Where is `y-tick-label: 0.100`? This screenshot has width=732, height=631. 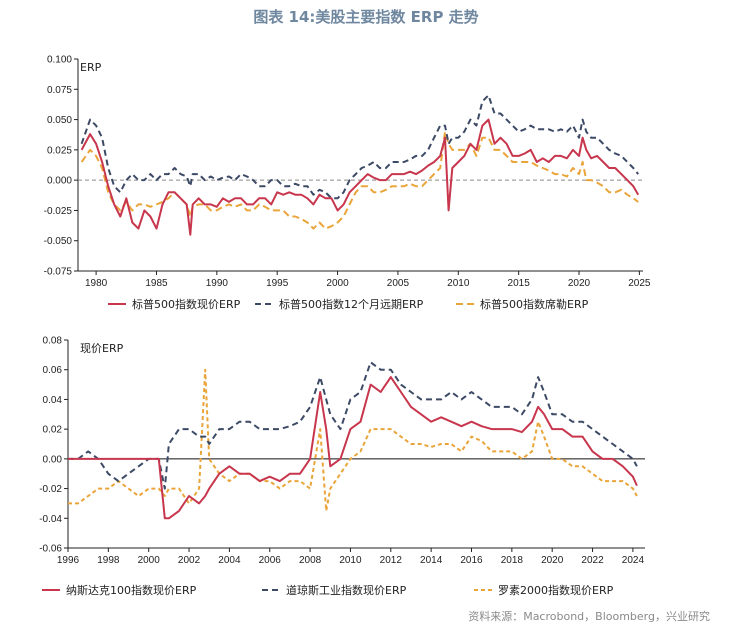
y-tick-label: 0.100 is located at coordinates (59, 60).